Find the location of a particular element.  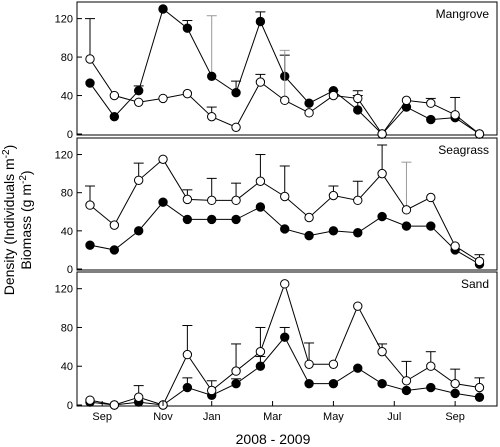

x-axis-title: 2008 - 2009 is located at coordinates (273, 439).